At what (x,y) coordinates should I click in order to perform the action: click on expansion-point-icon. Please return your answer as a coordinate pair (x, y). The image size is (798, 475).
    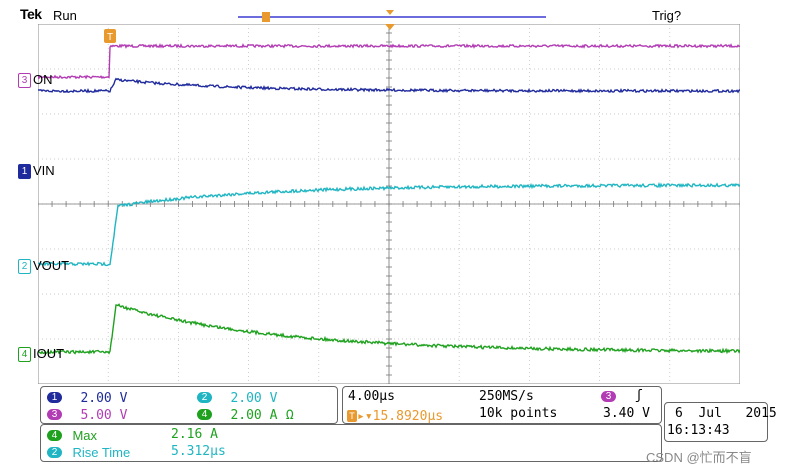
    Looking at the image, I should click on (390, 12).